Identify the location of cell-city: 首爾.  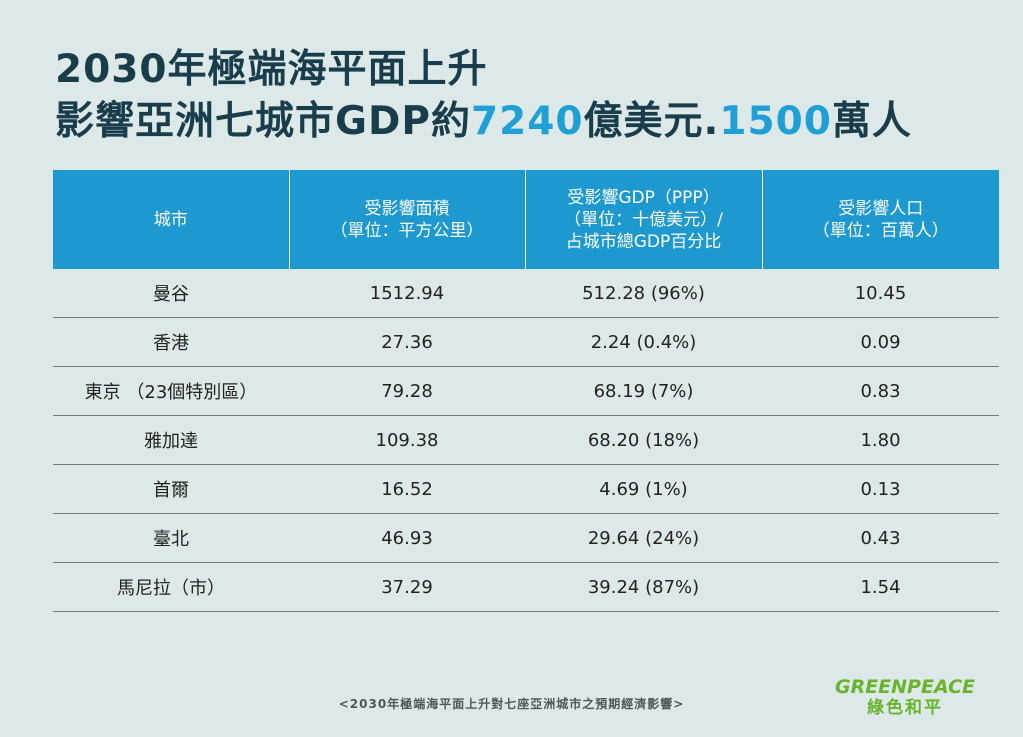
(171, 489).